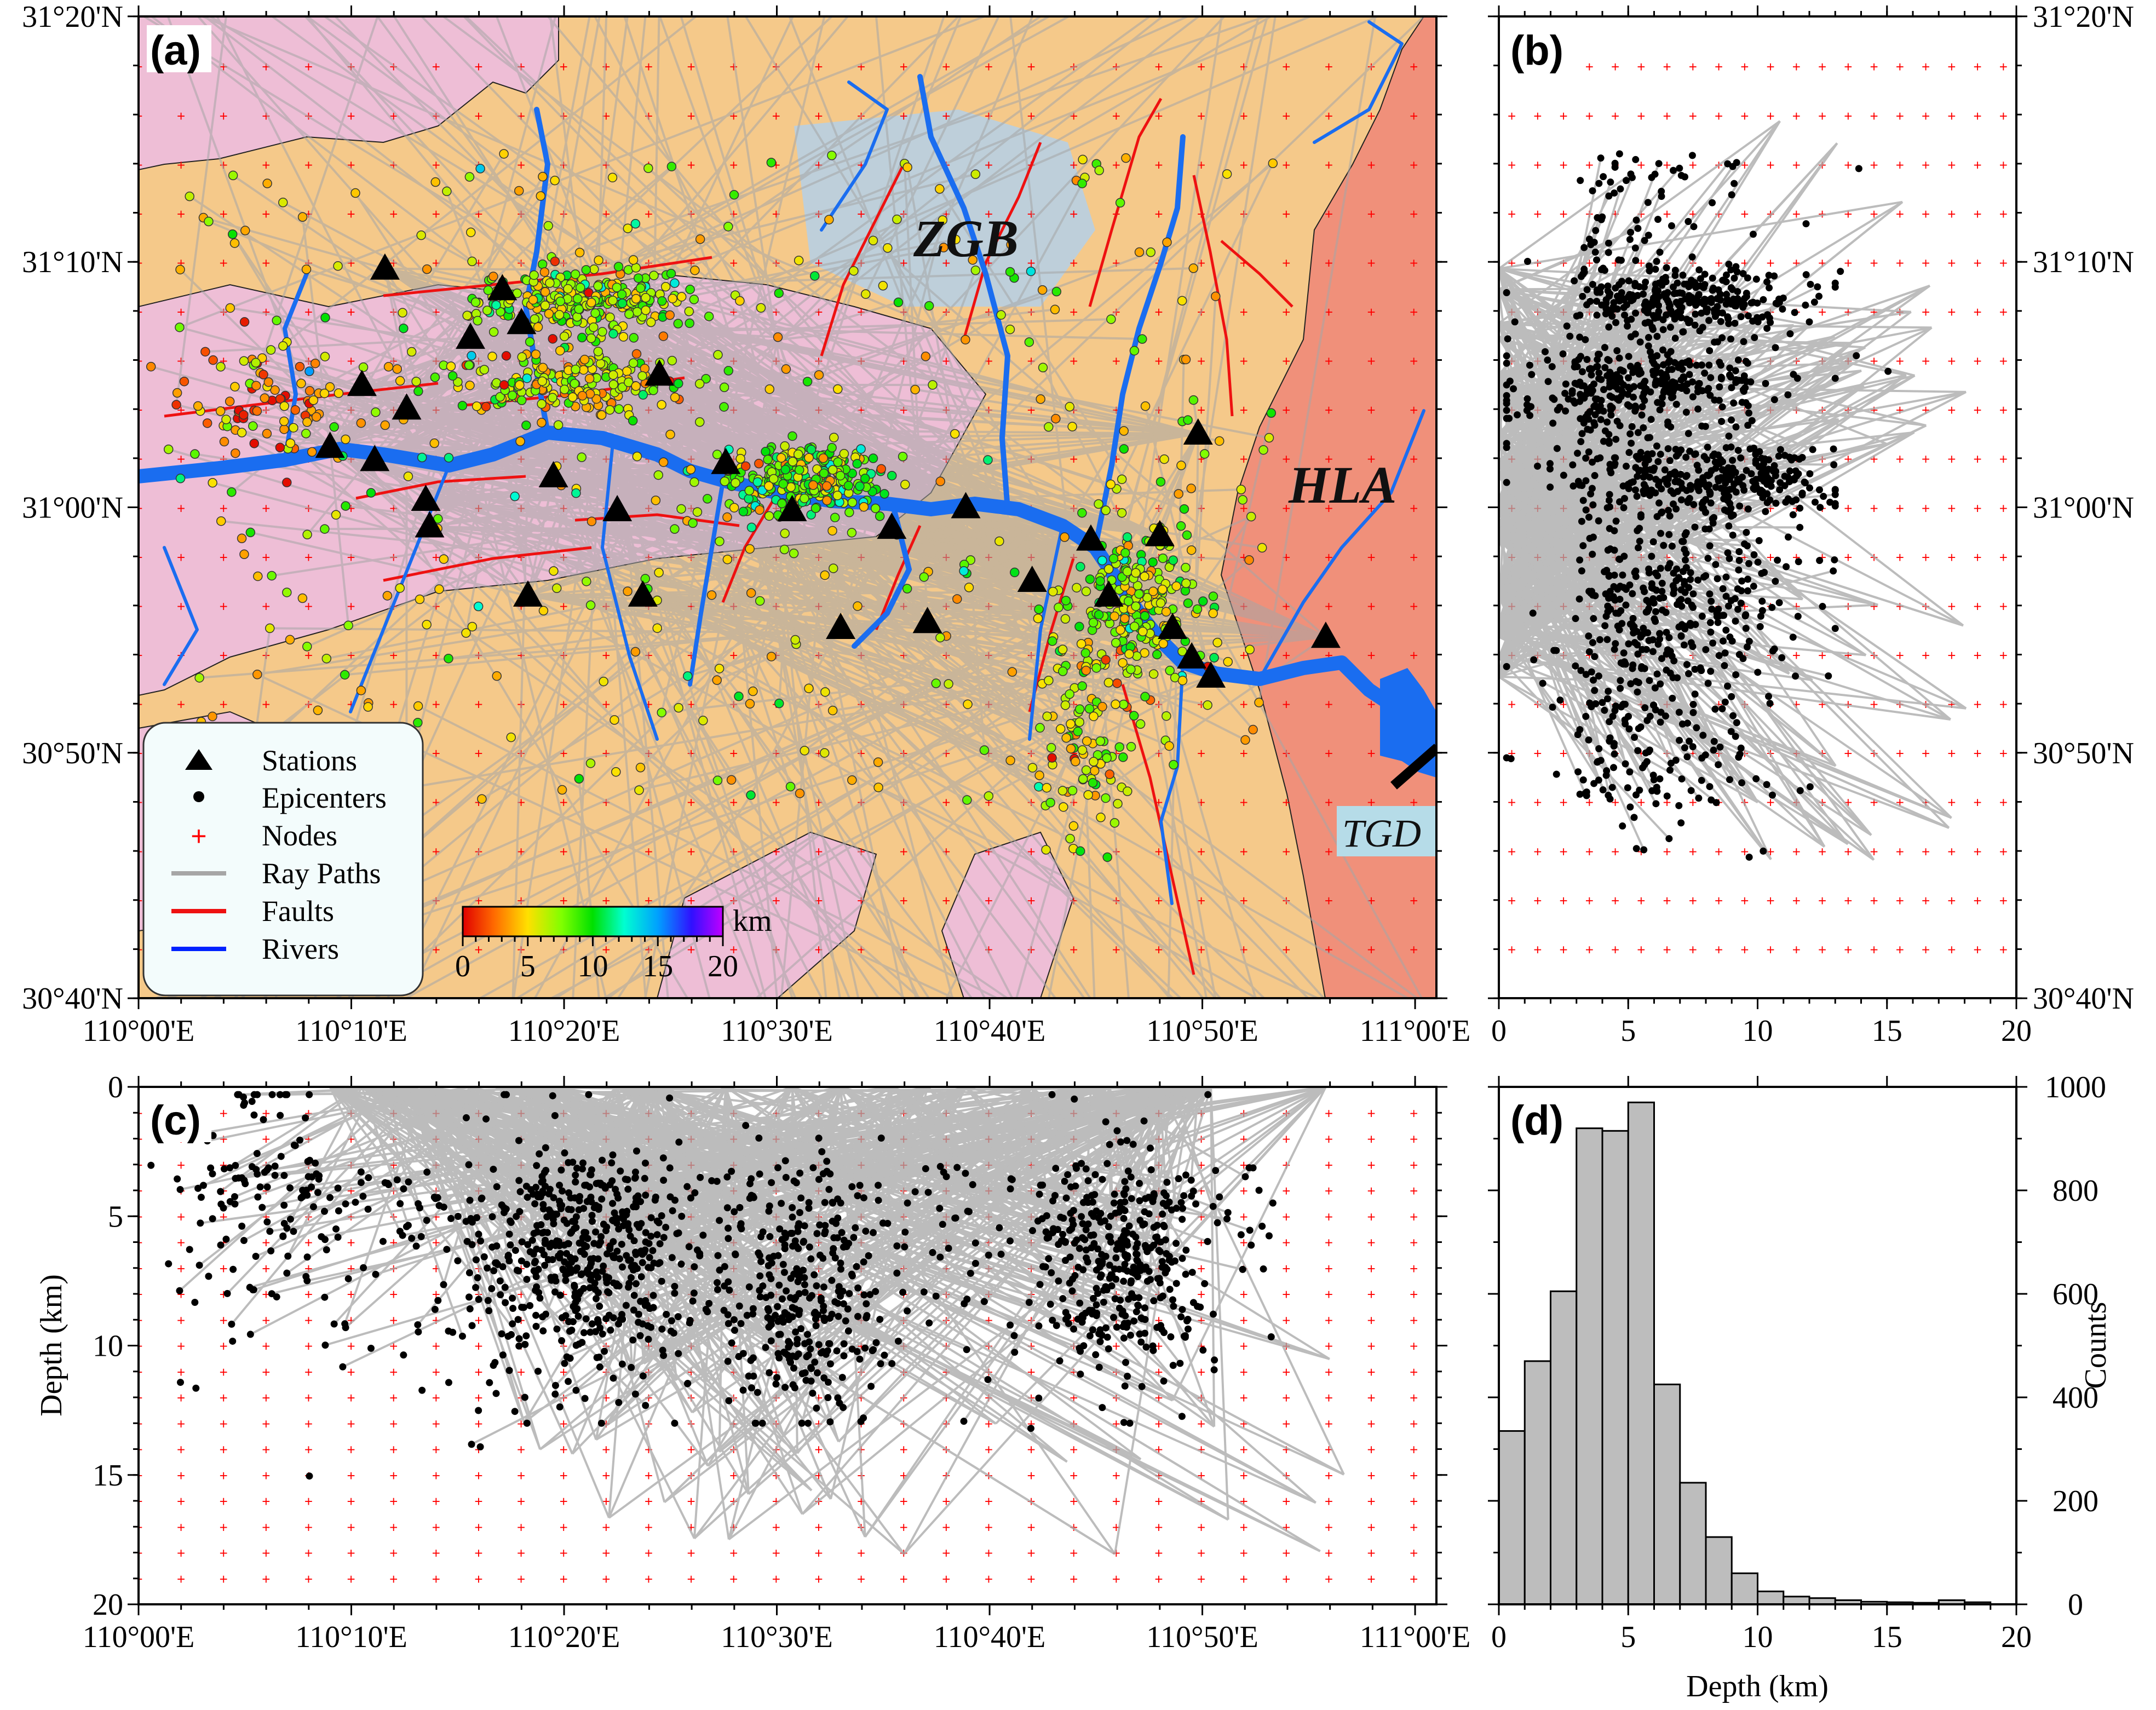 The image size is (2156, 1710). Describe the element at coordinates (1342, 545) in the screenshot. I see `river` at that location.